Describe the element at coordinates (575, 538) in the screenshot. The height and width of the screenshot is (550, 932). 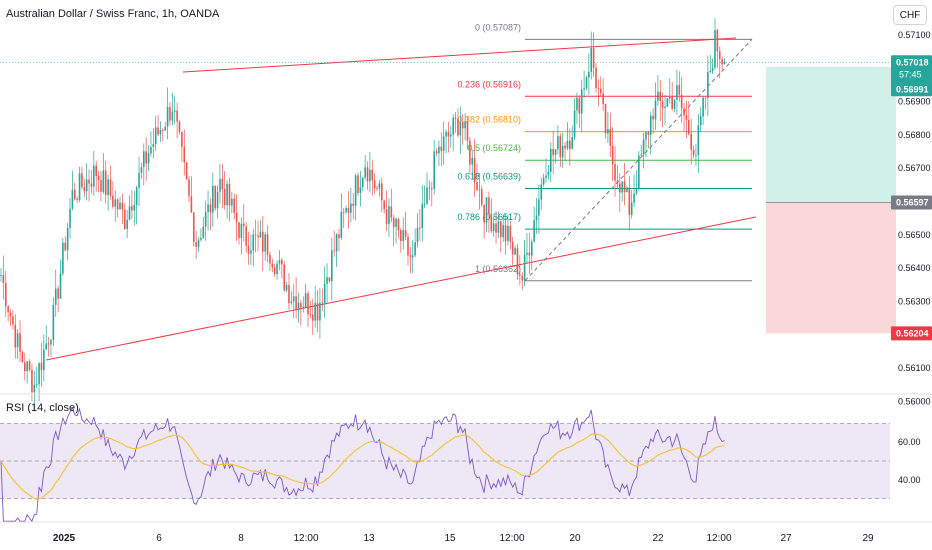
I see `time-tick-label: 20` at that location.